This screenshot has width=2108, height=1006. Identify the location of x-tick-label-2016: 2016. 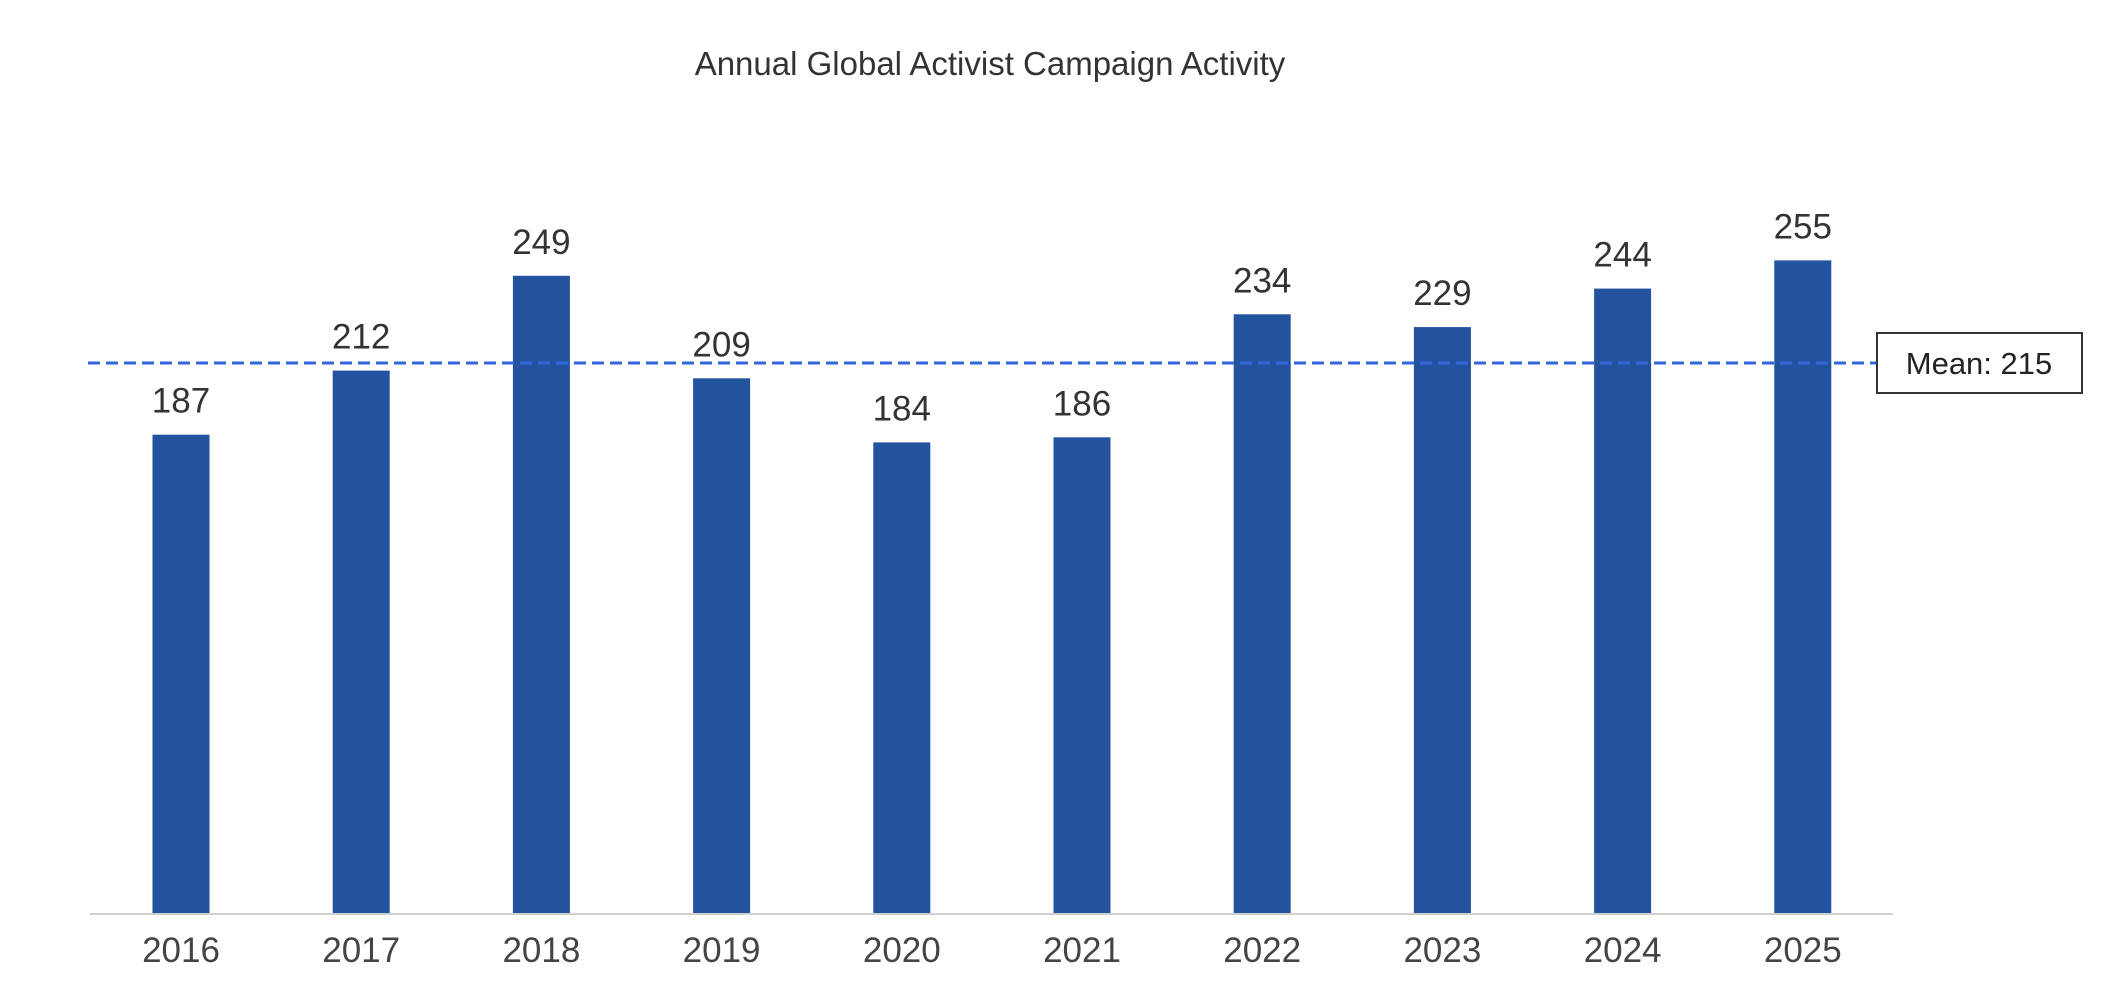
(181, 950).